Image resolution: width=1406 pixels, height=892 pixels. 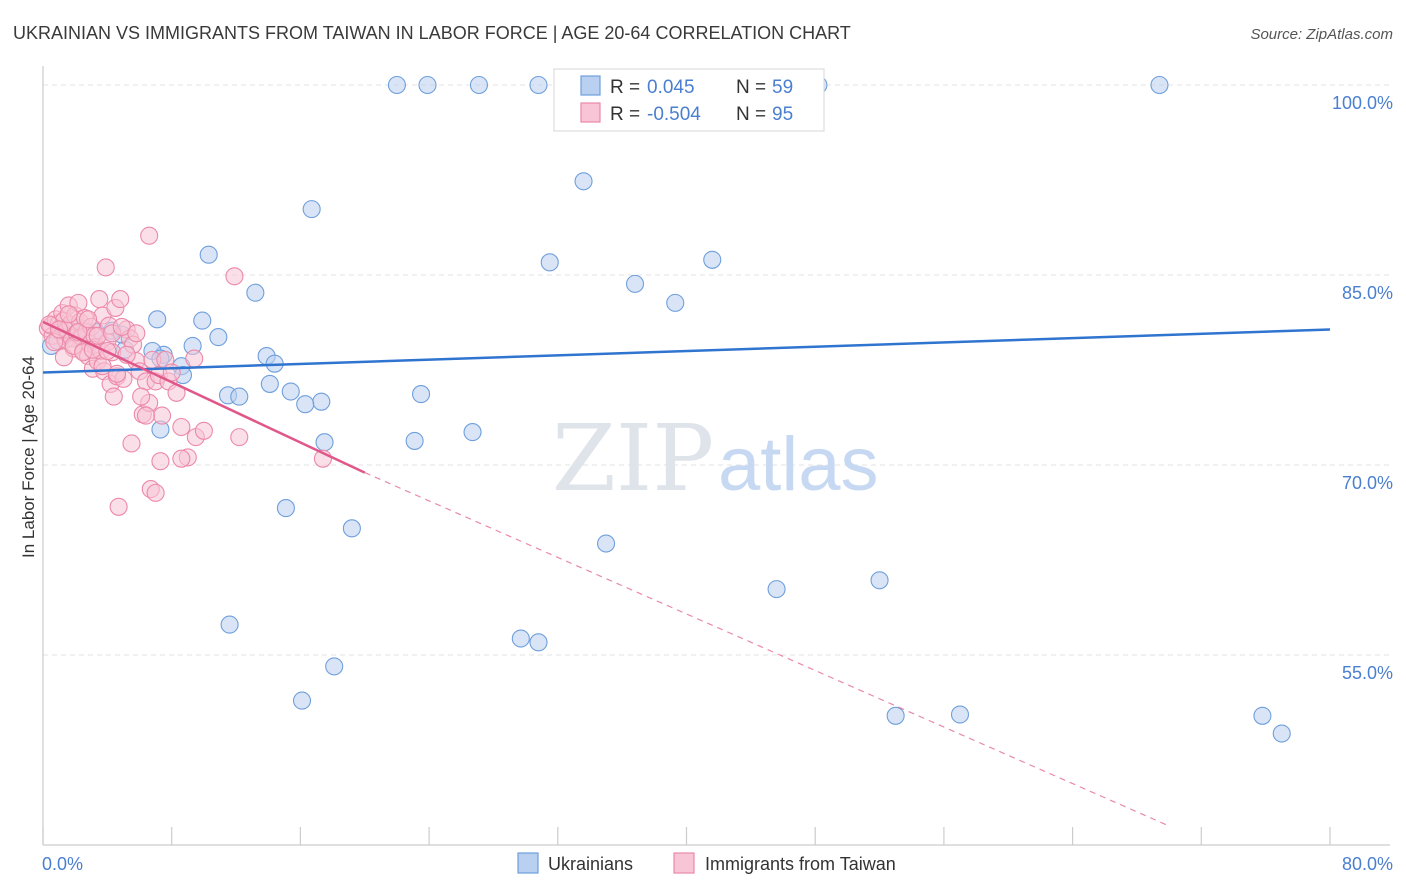 I want to click on legend-swatch-taiwan, so click(x=590, y=112).